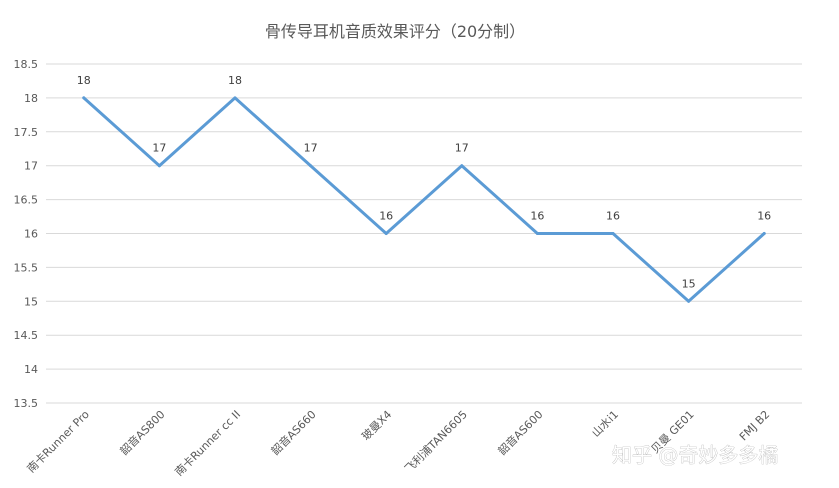  What do you see at coordinates (695, 455) in the screenshot?
I see `watermark: 知乎 @奇妙多多橘` at bounding box center [695, 455].